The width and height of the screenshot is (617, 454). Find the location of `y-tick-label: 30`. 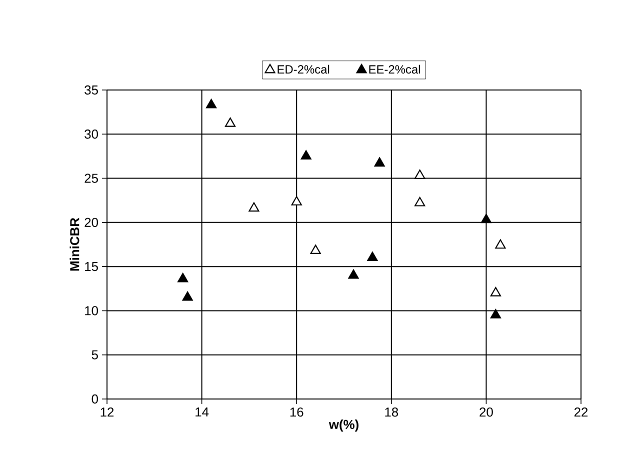

y-tick-label: 30 is located at coordinates (91, 134).